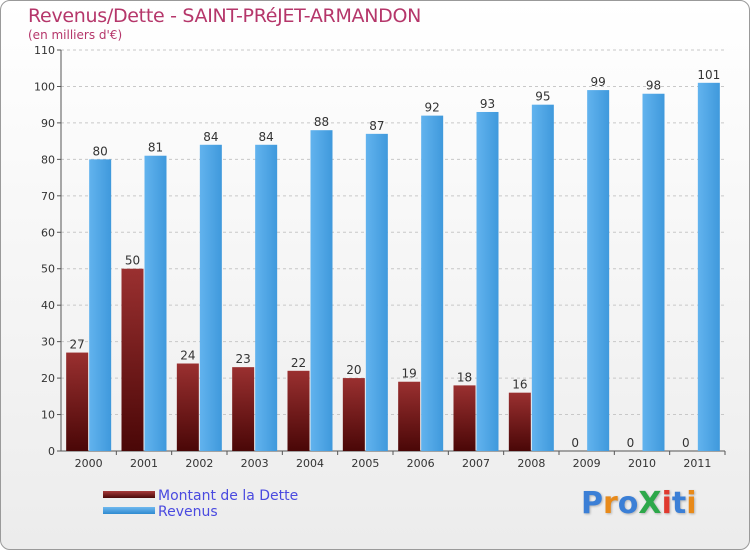  Describe the element at coordinates (48, 342) in the screenshot. I see `y-tick-label: 30` at that location.